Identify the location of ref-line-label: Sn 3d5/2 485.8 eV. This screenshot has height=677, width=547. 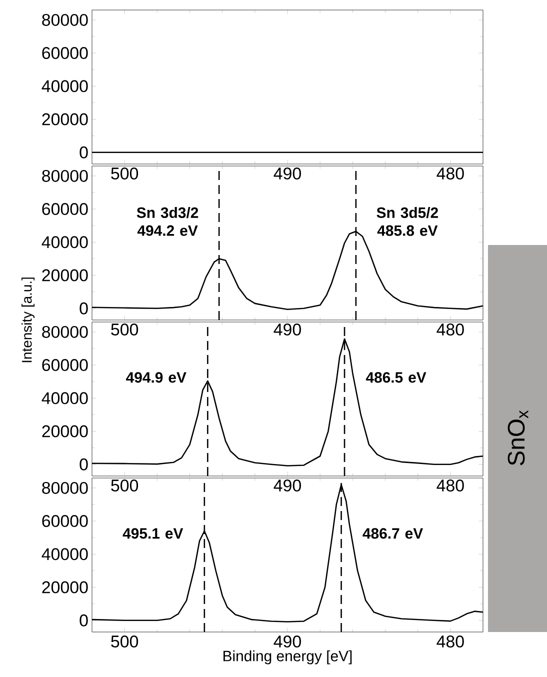
(407, 221).